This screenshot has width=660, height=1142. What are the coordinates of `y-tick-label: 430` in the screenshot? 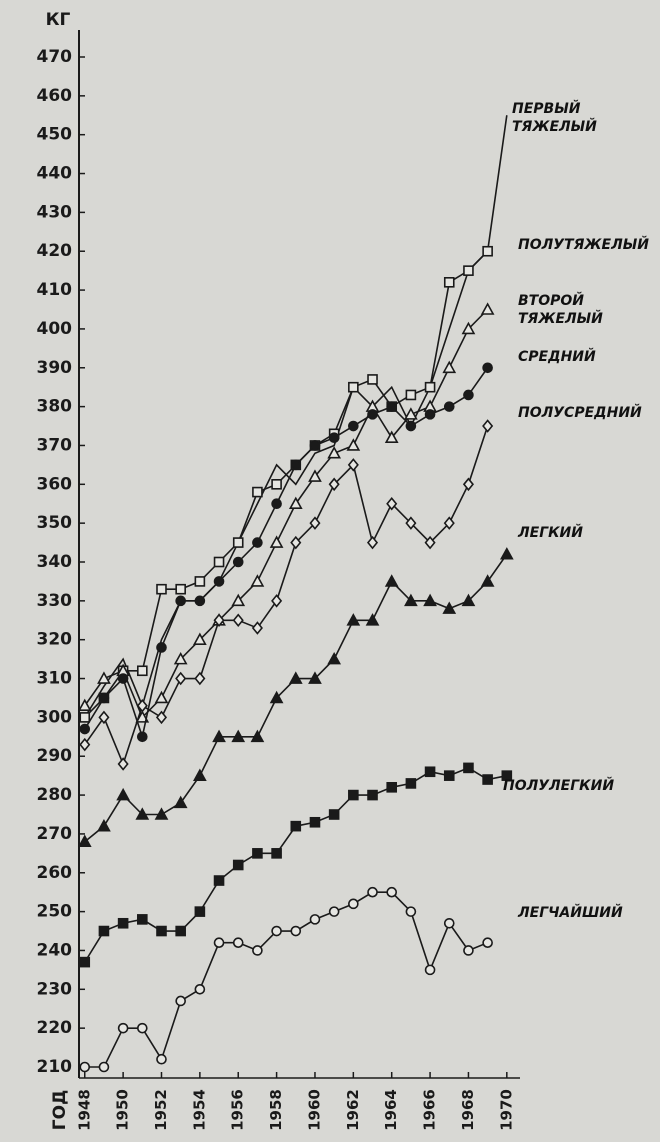 It's located at (55, 212).